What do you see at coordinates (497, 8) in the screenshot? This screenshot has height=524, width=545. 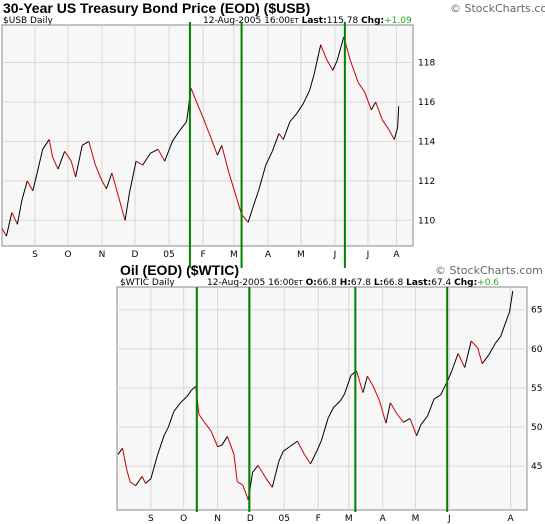 I see `usb-copyright: © StockCharts.com` at bounding box center [497, 8].